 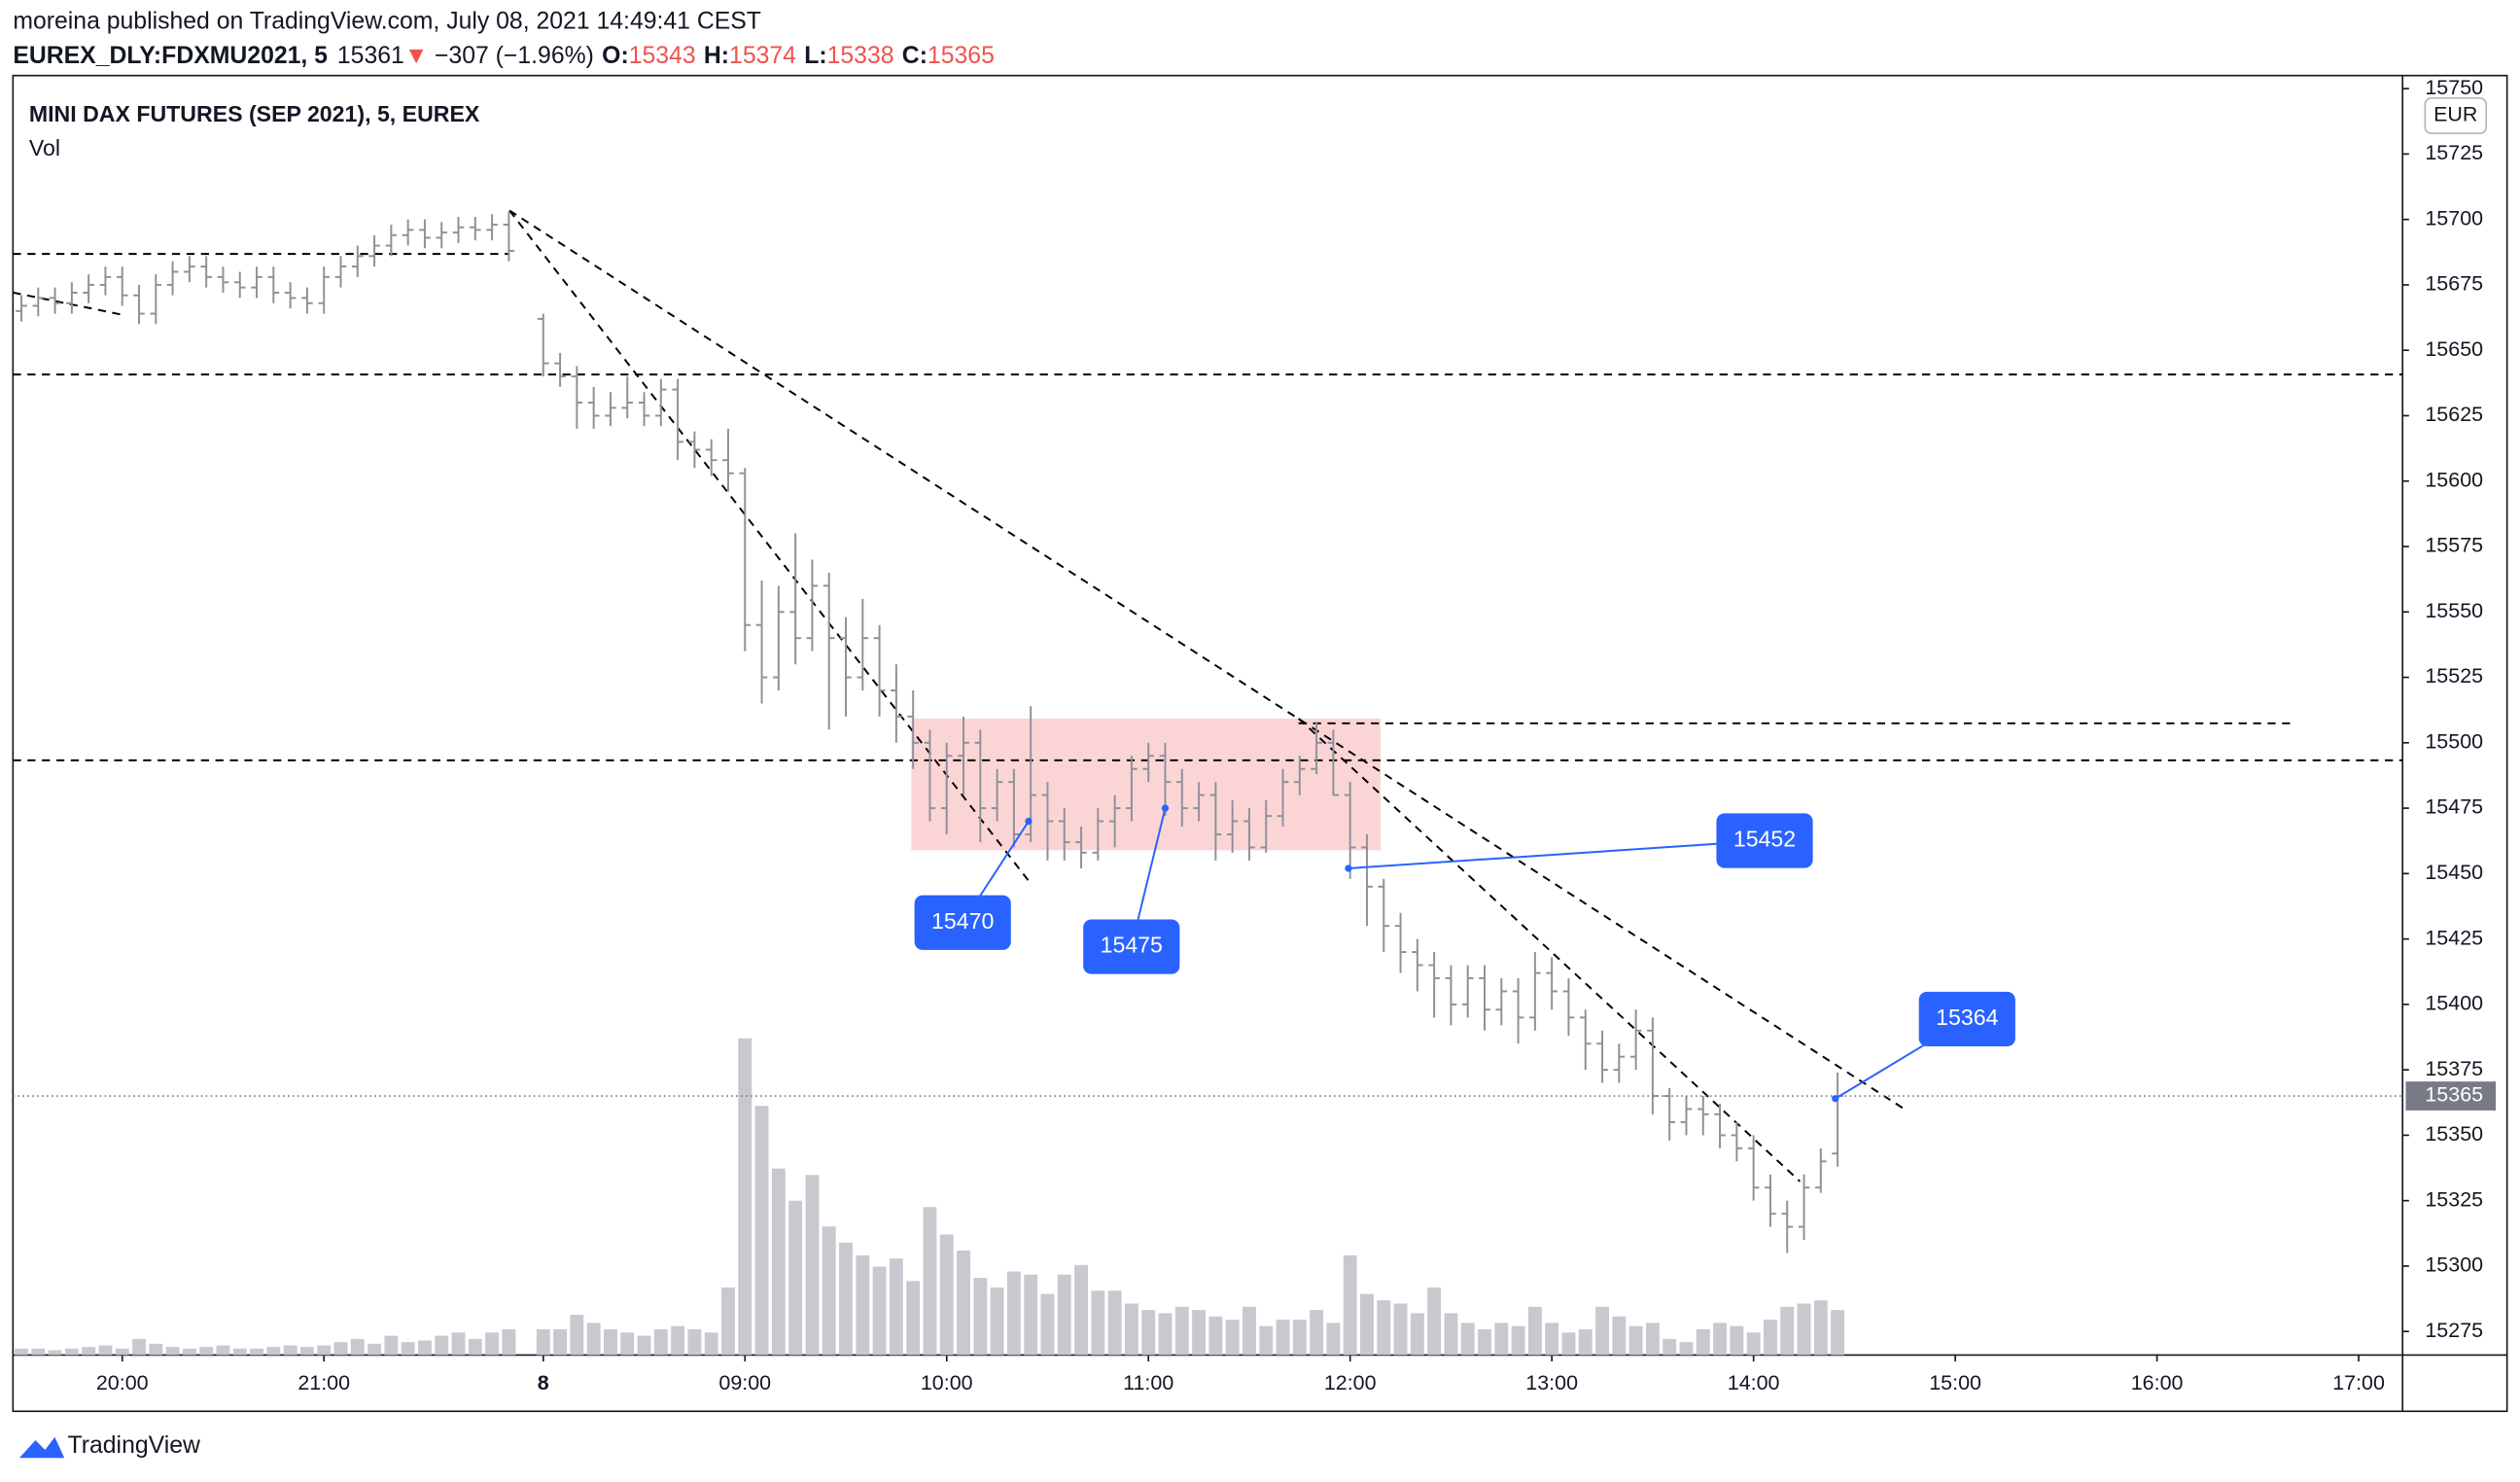 What do you see at coordinates (2456, 116) in the screenshot?
I see `currency-box` at bounding box center [2456, 116].